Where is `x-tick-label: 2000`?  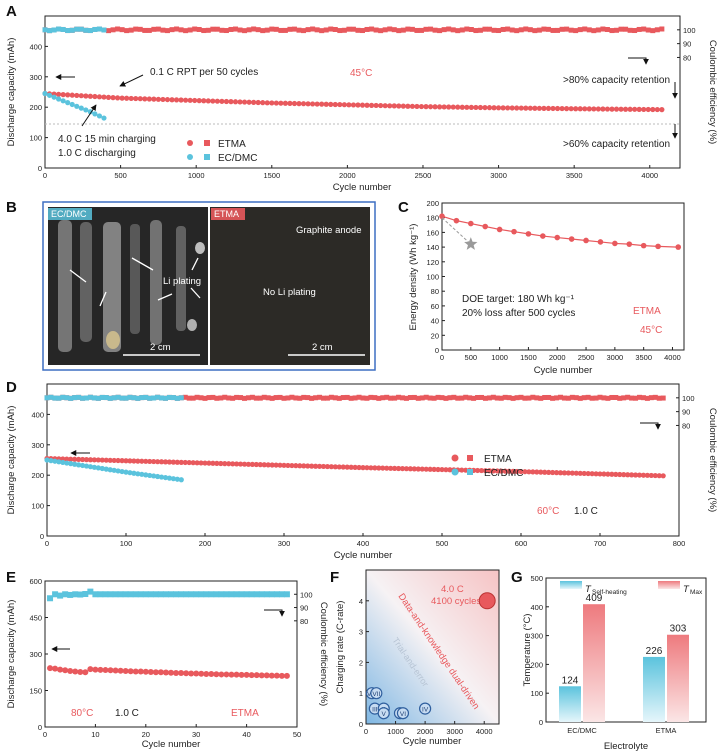 x-tick-label: 2000 is located at coordinates (425, 731).